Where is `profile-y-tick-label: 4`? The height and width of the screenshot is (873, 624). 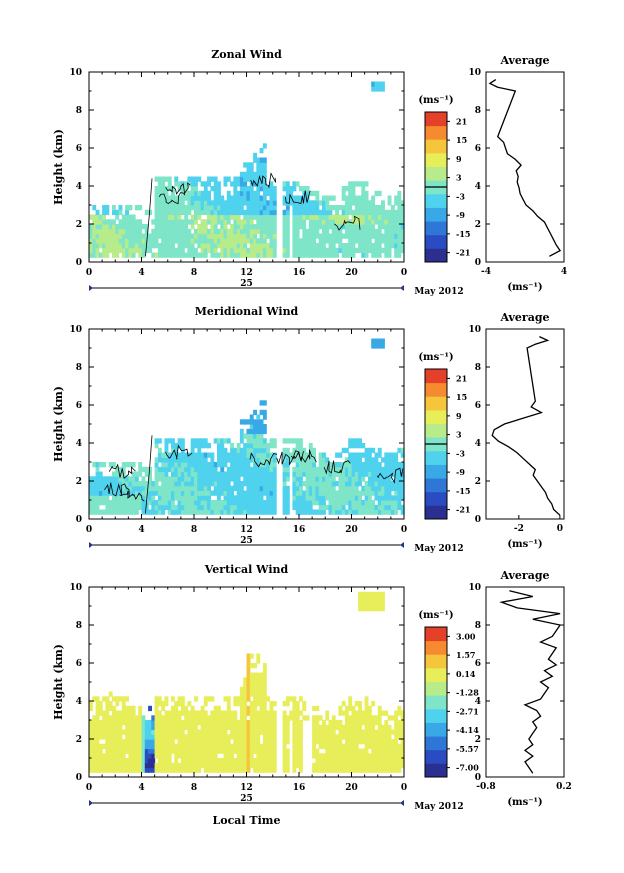
profile-y-tick-label: 4 is located at coordinates (478, 187).